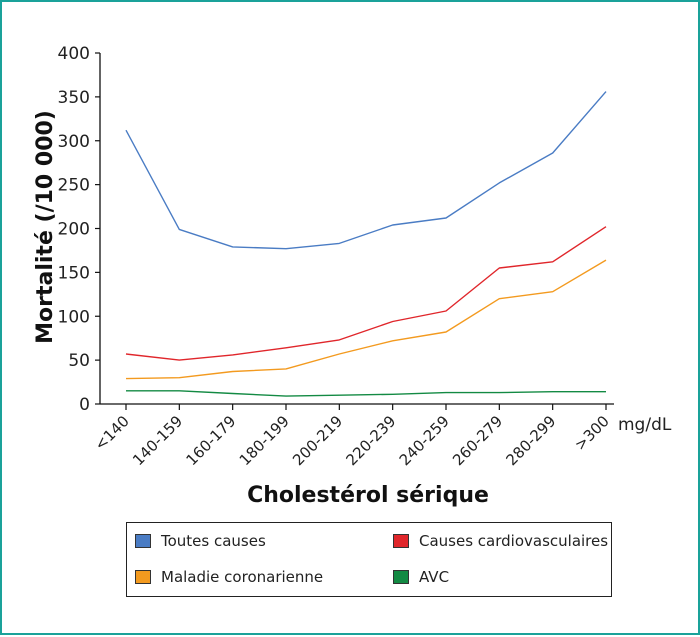 This screenshot has height=637, width=700. Describe the element at coordinates (242, 577) in the screenshot. I see `legend-label: Maladie coronarienne` at that location.